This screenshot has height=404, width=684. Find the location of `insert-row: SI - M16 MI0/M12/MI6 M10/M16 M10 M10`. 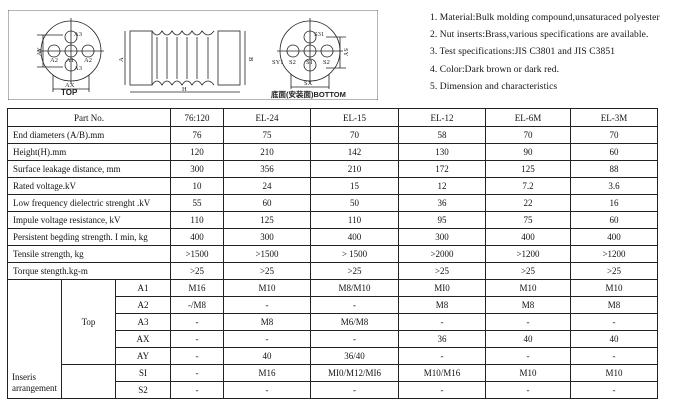

insert-row: SI - M16 MI0/M12/MI6 M10/M16 M10 M10 is located at coordinates (333, 381).